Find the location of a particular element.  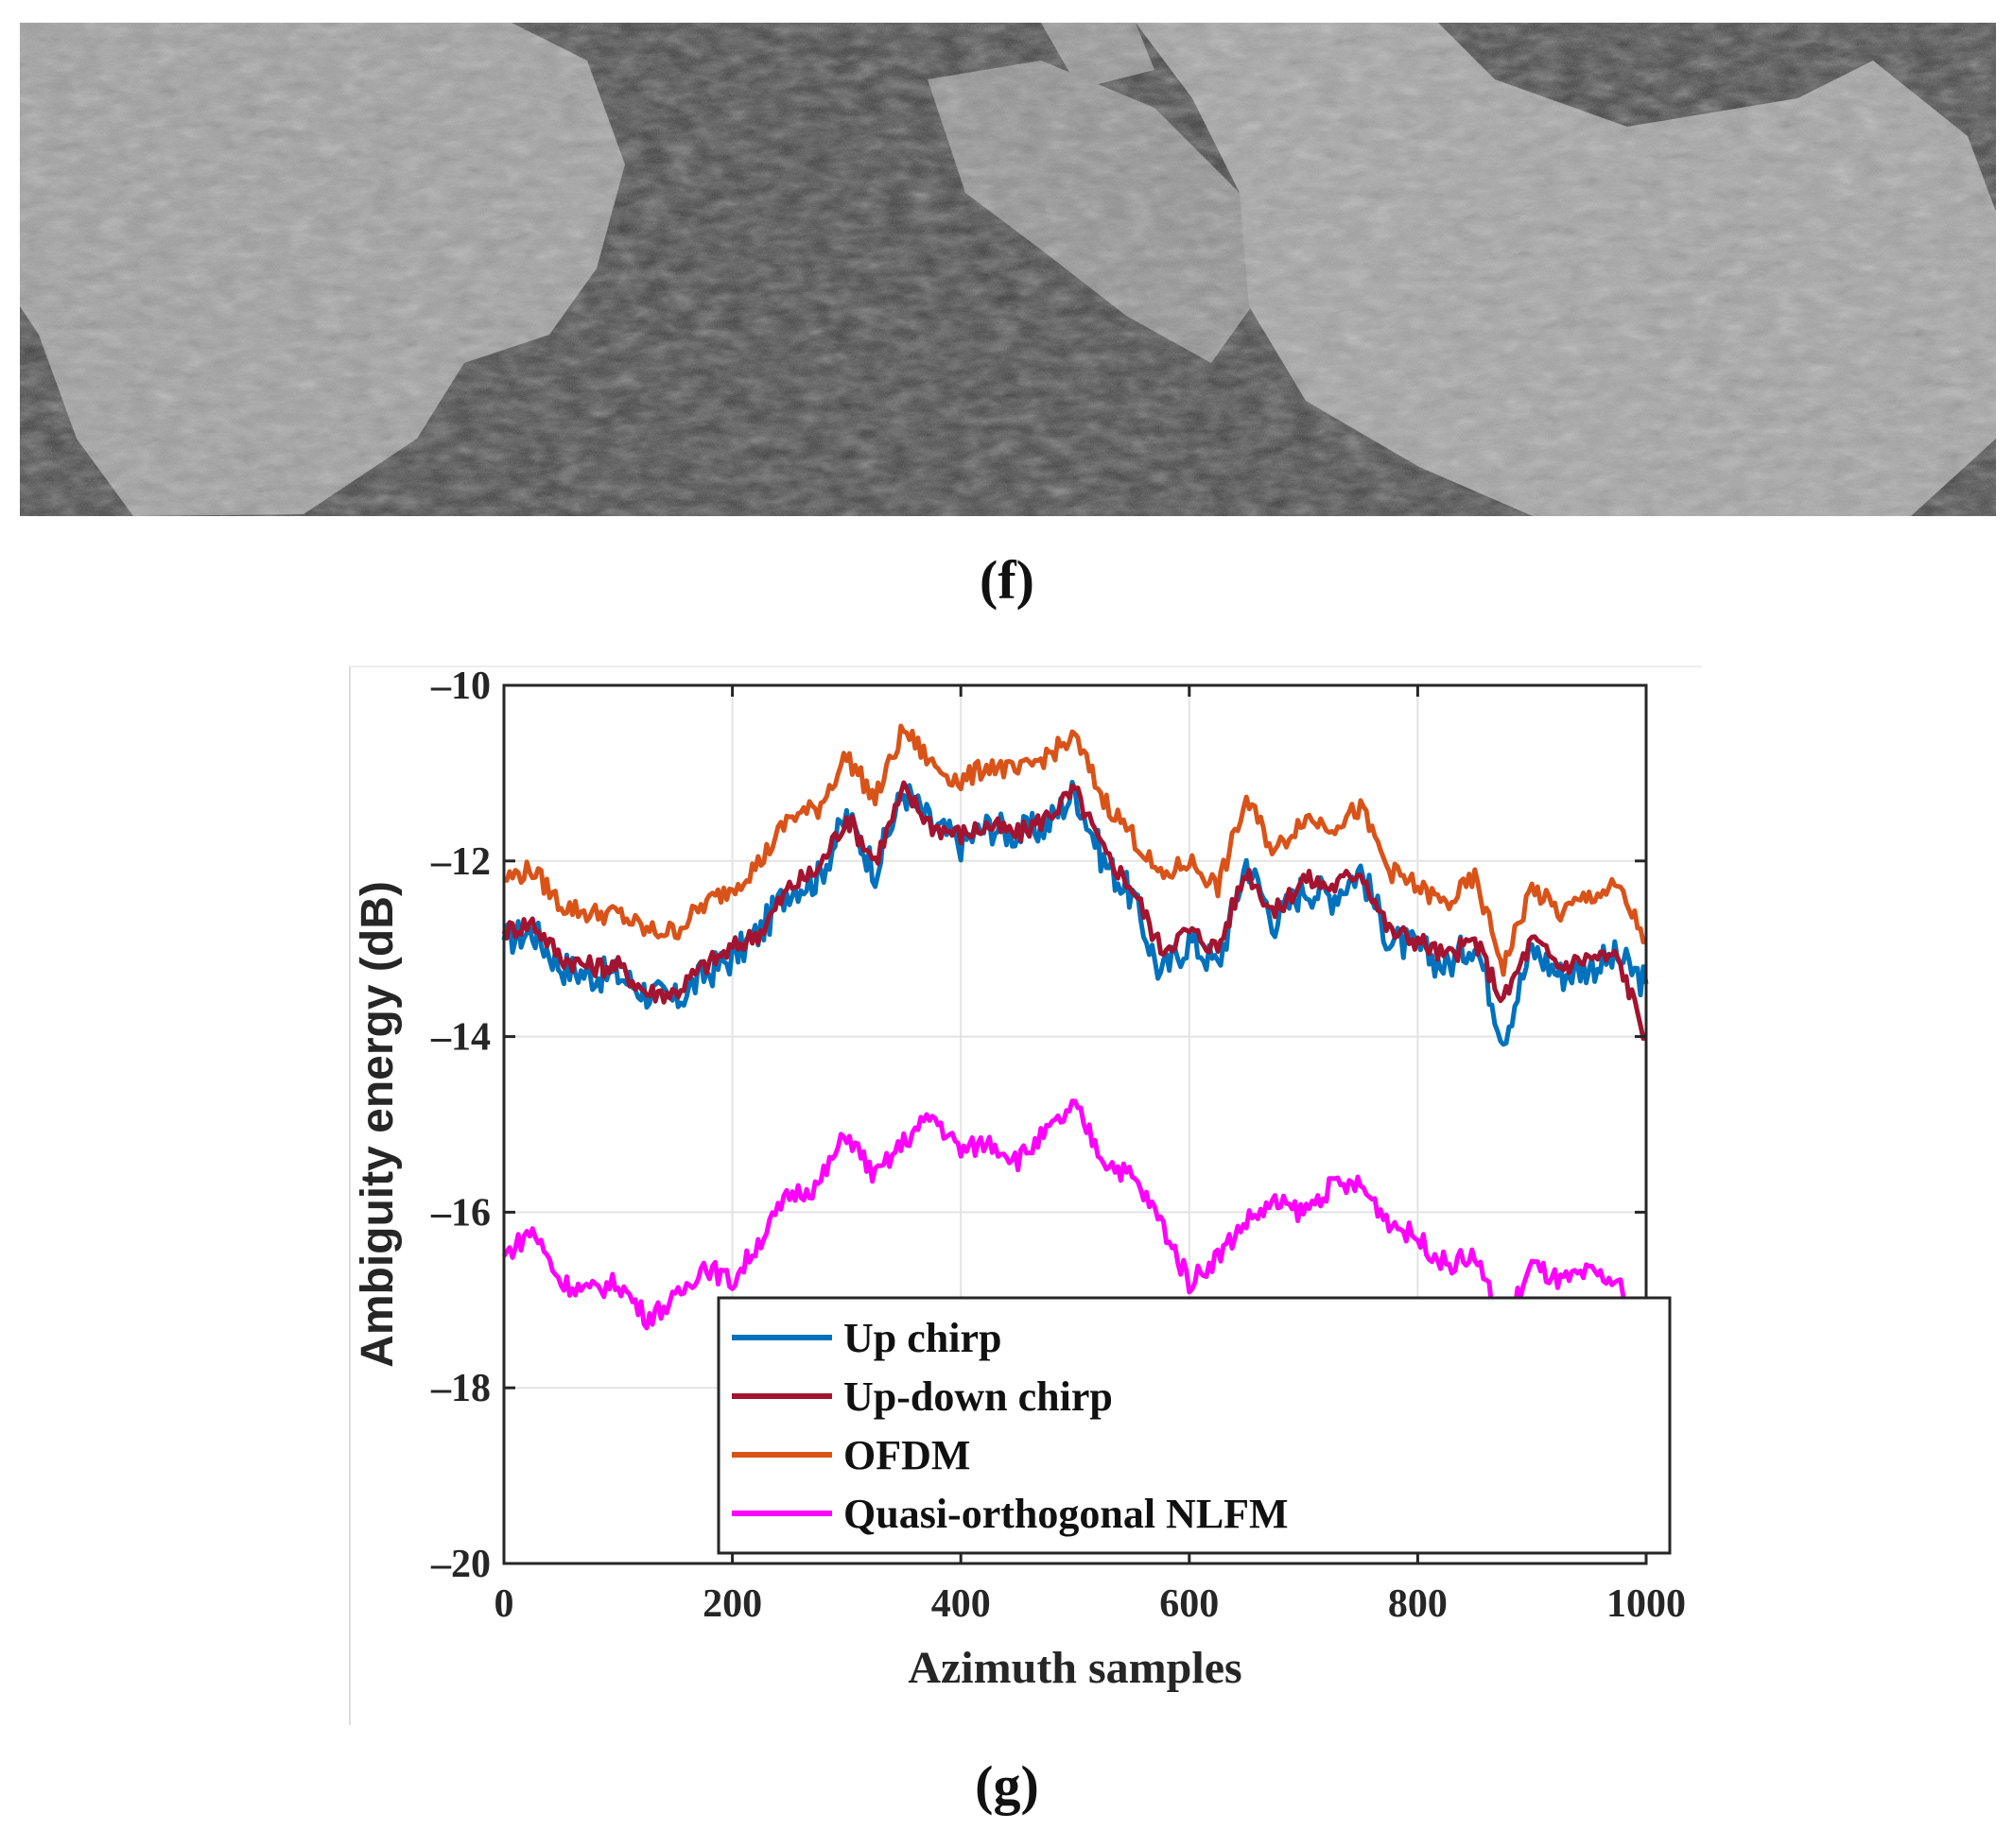

panel-label-f: (f) is located at coordinates (1007, 580).